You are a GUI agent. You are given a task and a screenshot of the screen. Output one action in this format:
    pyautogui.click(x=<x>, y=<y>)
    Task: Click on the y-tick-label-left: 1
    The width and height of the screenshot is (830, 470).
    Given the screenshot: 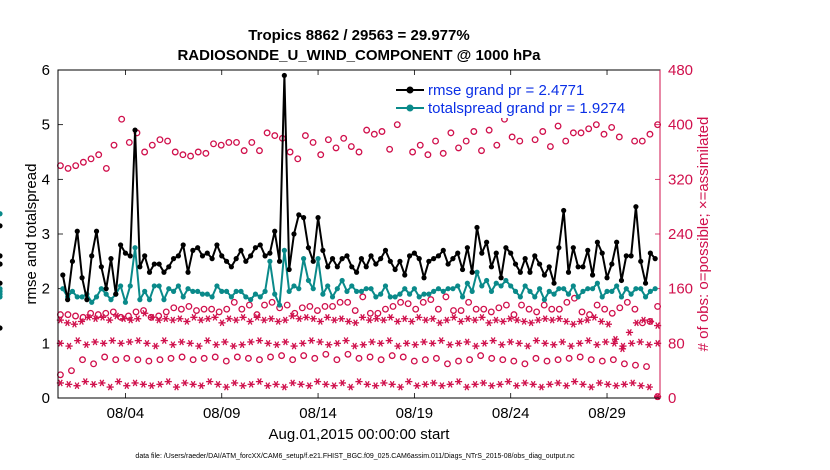 What is the action you would take?
    pyautogui.click(x=46, y=343)
    